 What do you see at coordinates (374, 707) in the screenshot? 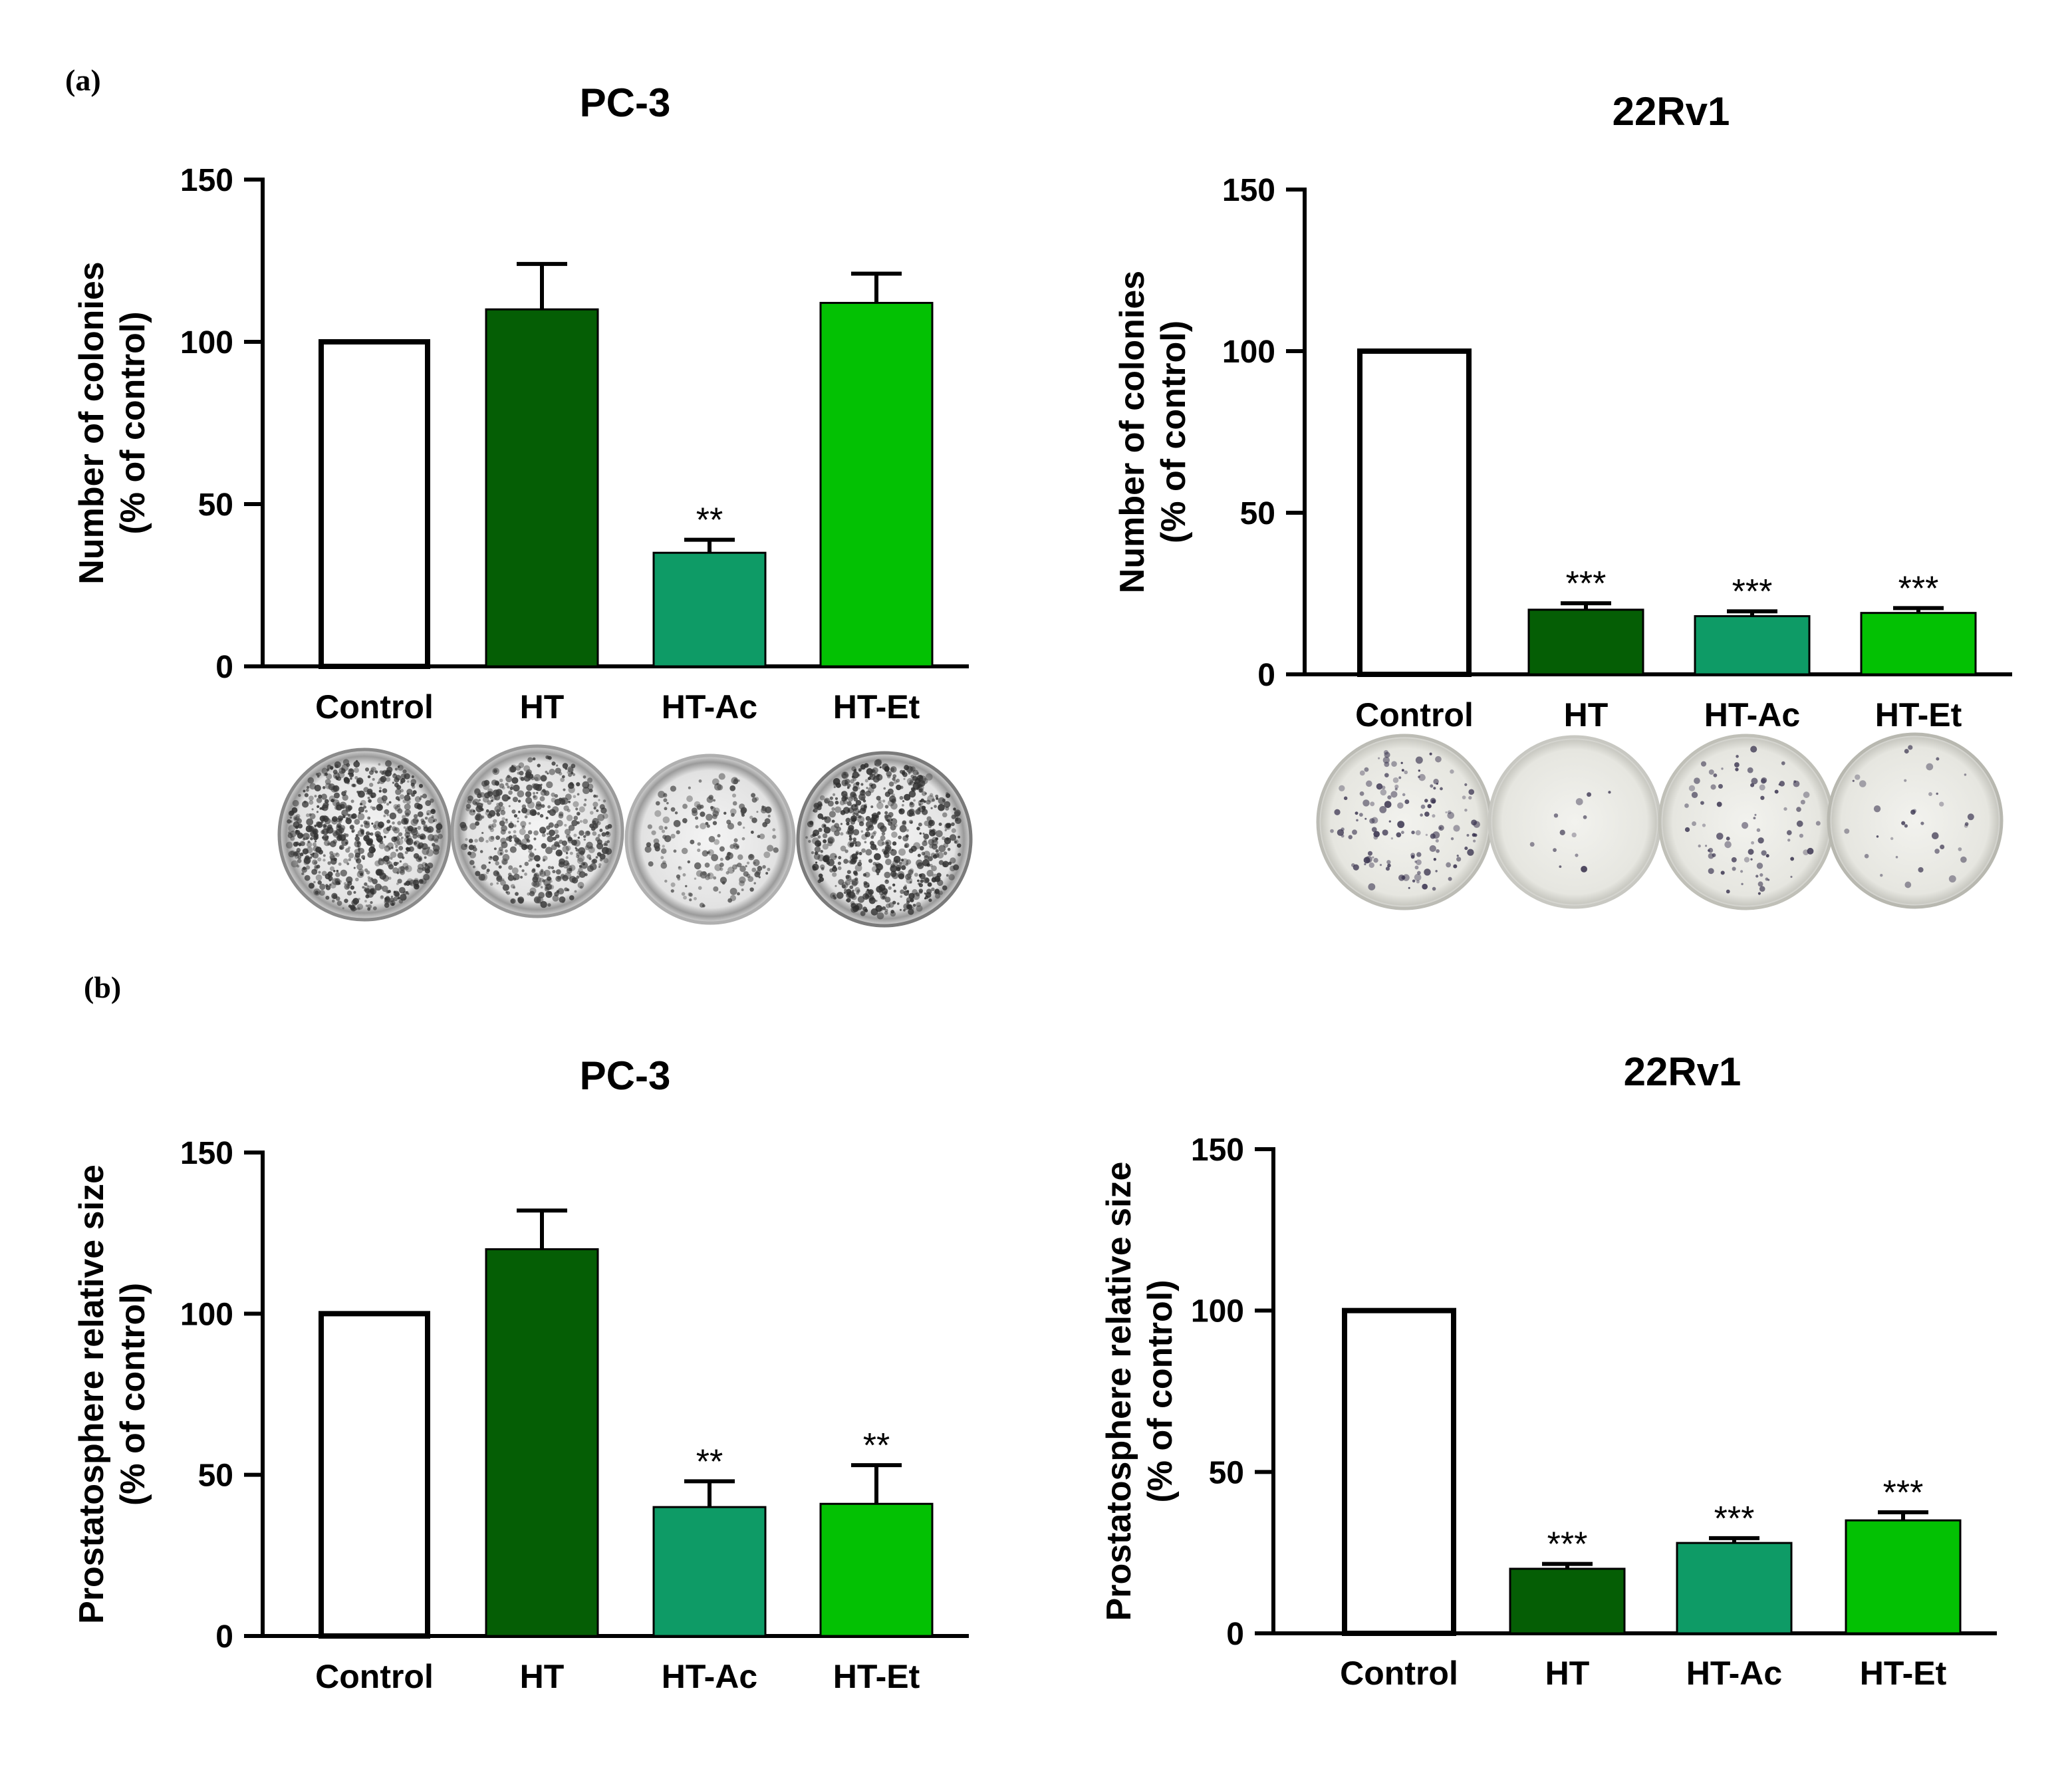
I see `category-label: Control` at bounding box center [374, 707].